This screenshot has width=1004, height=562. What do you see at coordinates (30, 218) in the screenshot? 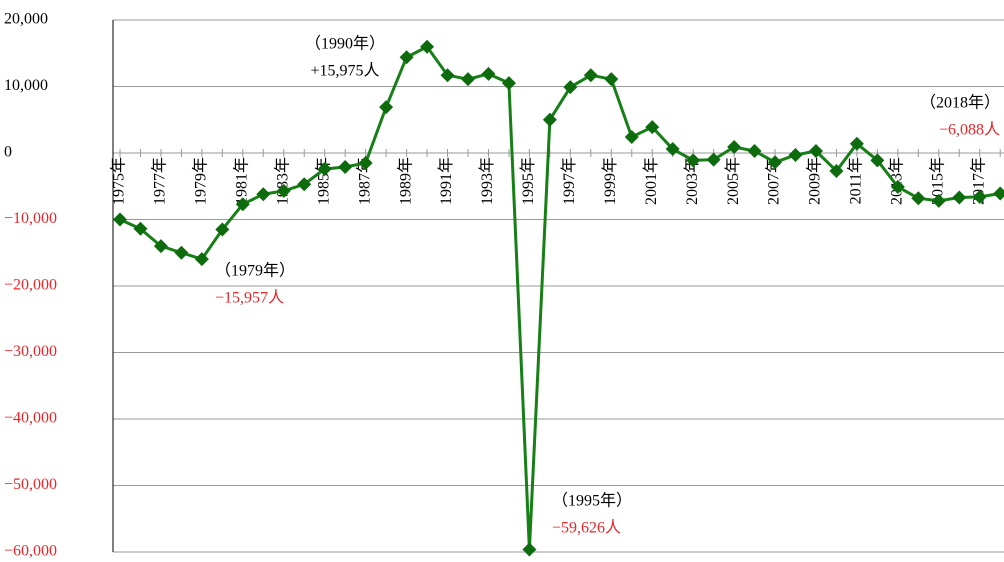
I see `y-tick-label: −10,000` at bounding box center [30, 218].